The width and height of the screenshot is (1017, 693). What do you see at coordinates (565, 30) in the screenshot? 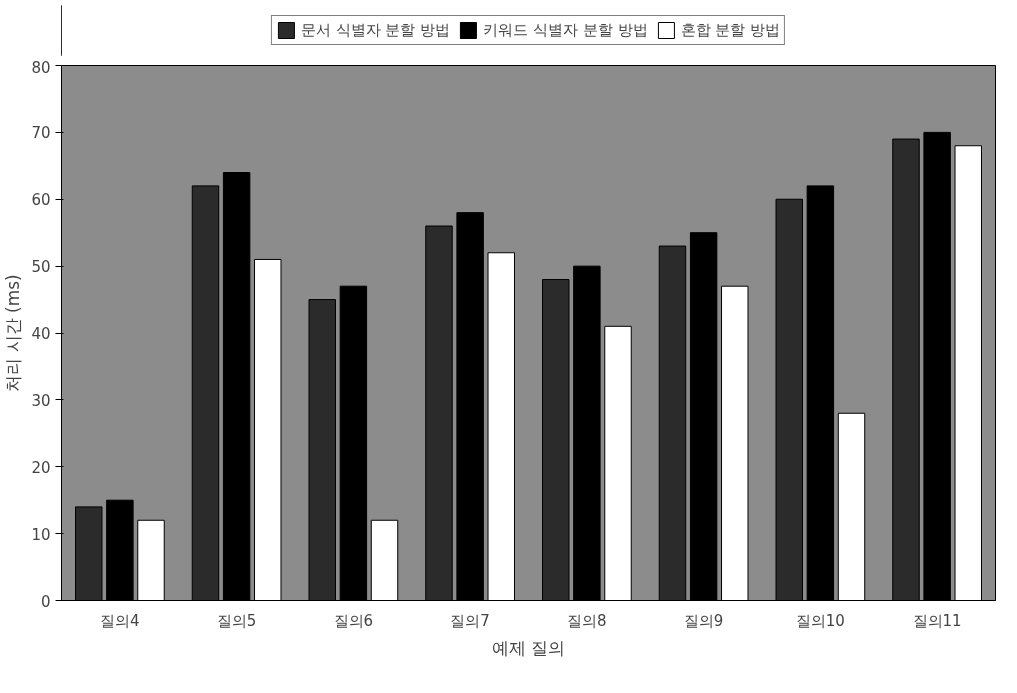
I see `legend-label: 키워드 식별자 분할 방법` at bounding box center [565, 30].